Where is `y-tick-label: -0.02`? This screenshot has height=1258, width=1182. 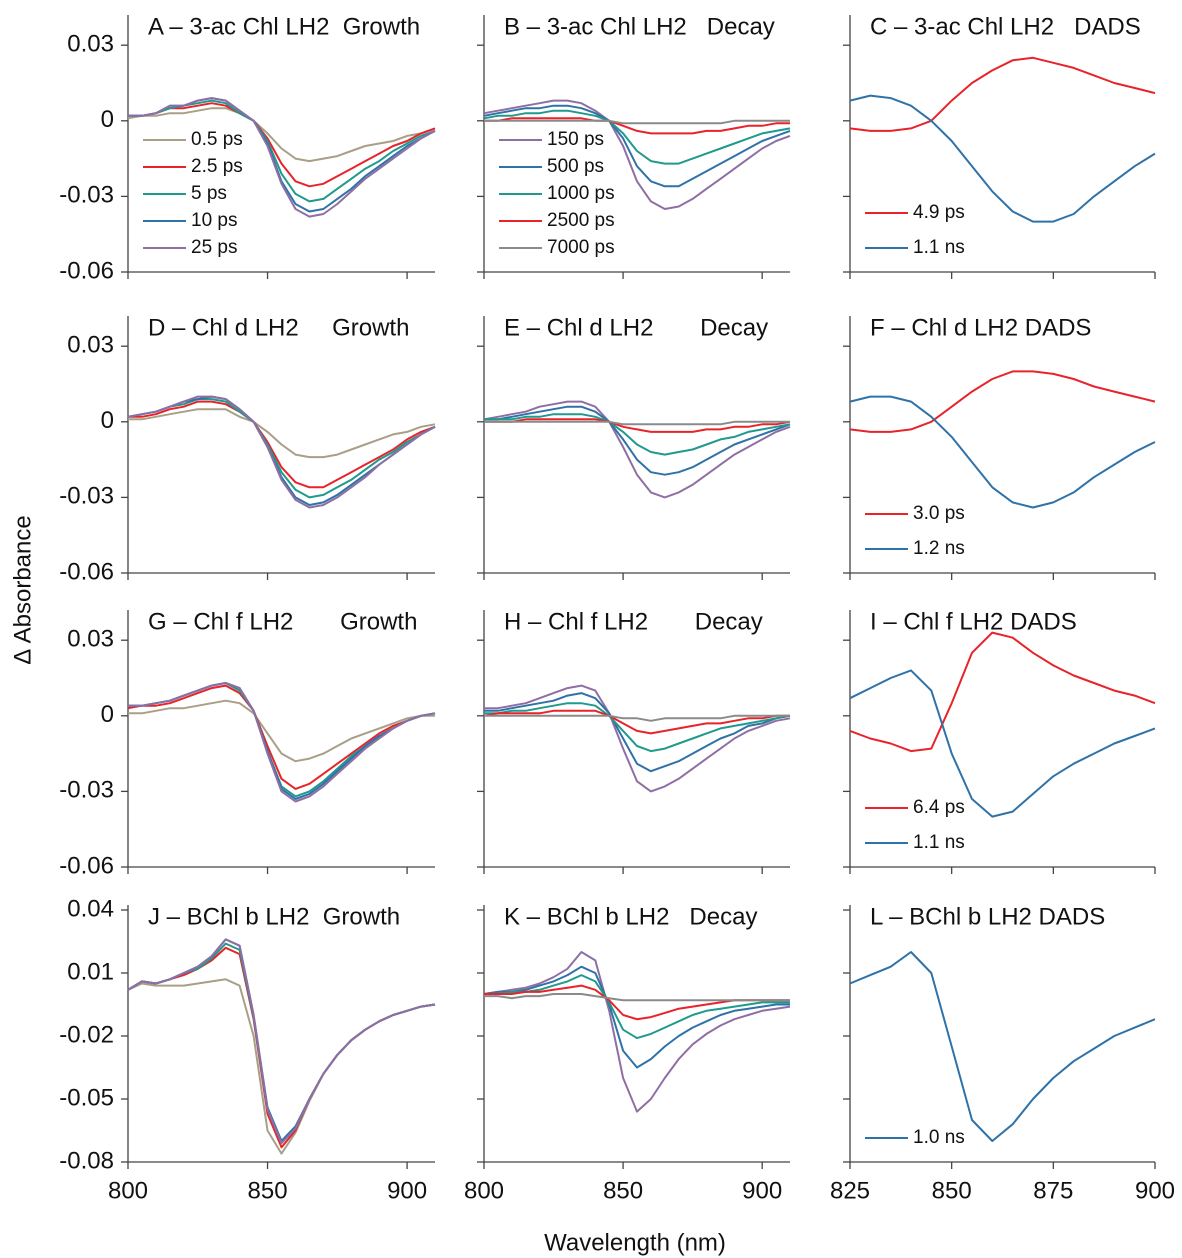
y-tick-label: -0.02 is located at coordinates (86, 1034).